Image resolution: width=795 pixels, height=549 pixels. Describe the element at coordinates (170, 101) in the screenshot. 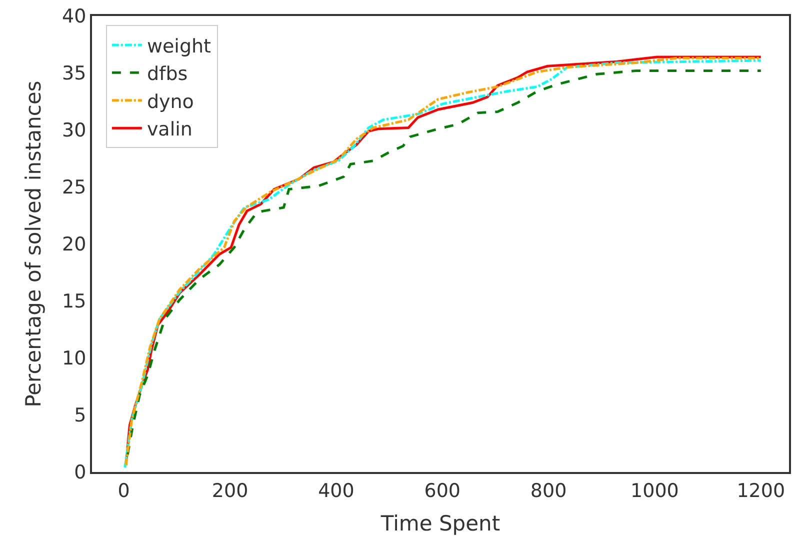

I see `legend-label: dyno` at that location.